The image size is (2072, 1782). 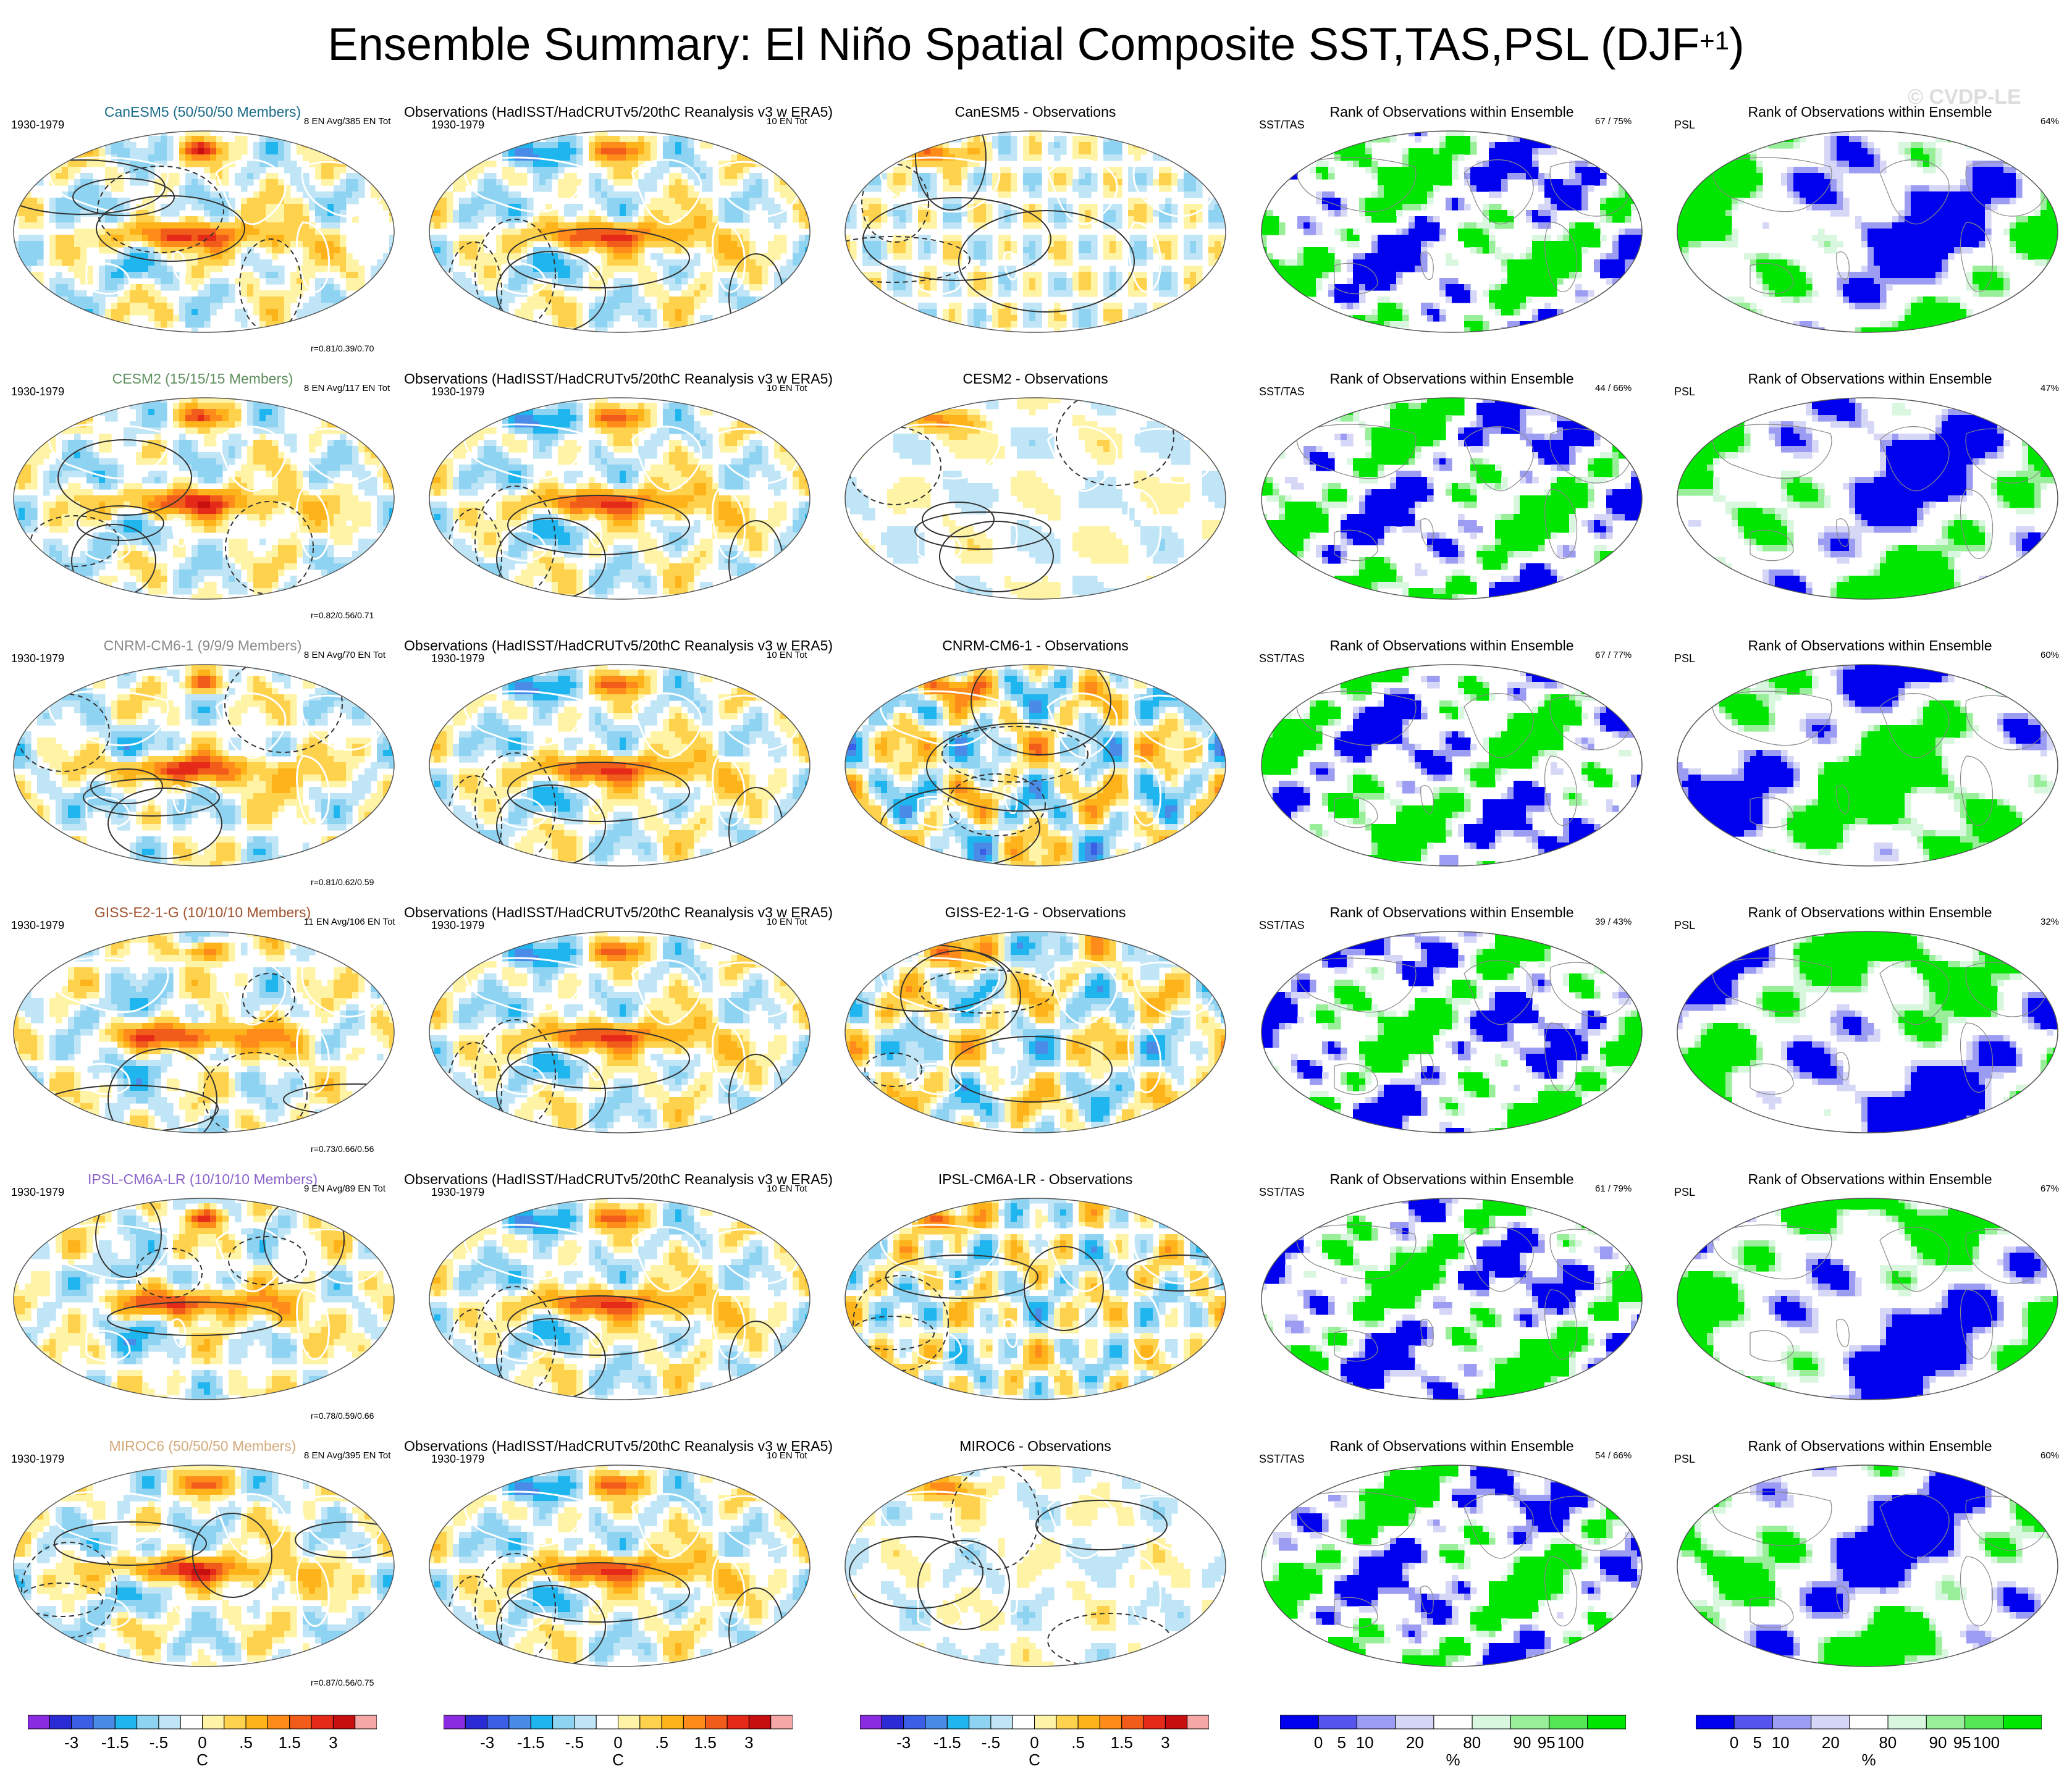 I want to click on ensemble-count: 9 EN Avg/89 EN Tot, so click(x=344, y=1188).